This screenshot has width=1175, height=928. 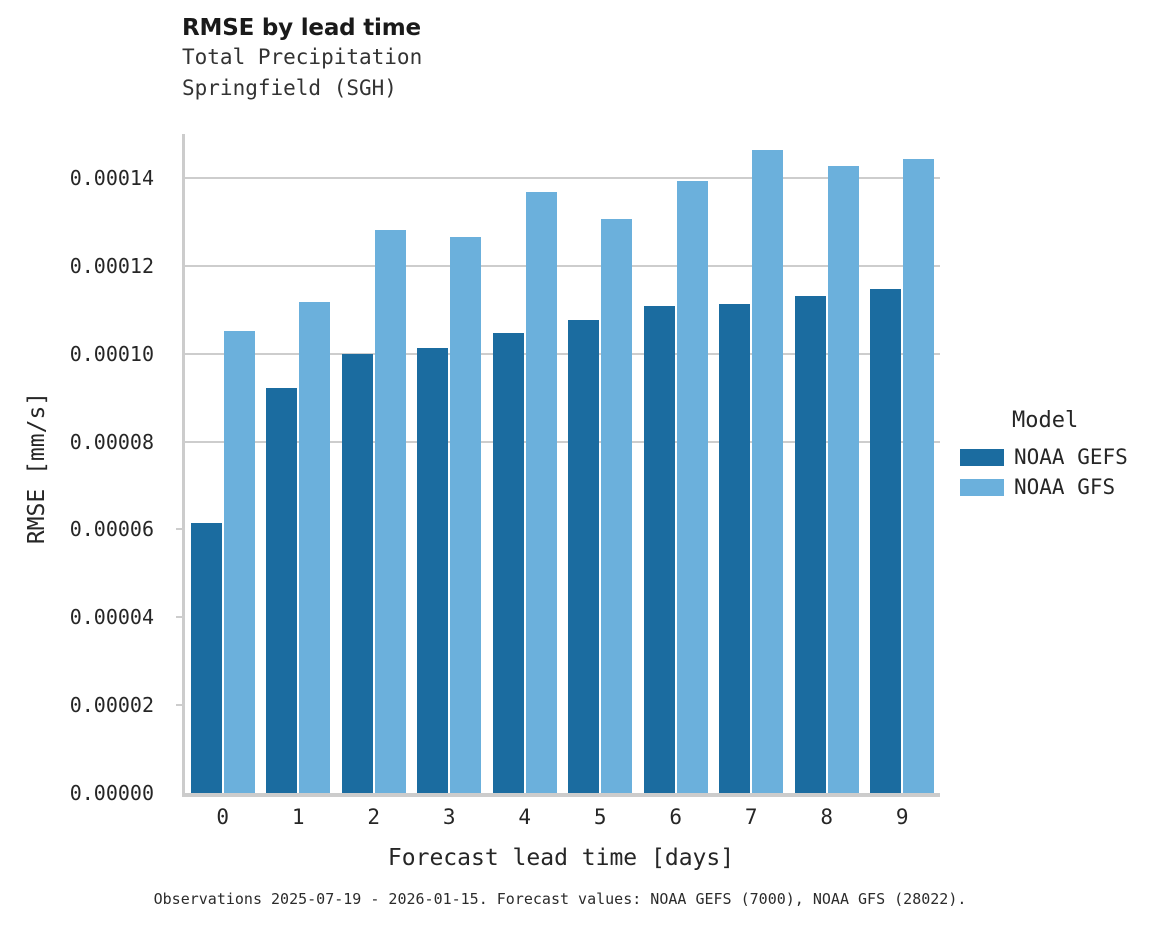 What do you see at coordinates (302, 57) in the screenshot?
I see `chart-subtitle-variable: Total Precipitation` at bounding box center [302, 57].